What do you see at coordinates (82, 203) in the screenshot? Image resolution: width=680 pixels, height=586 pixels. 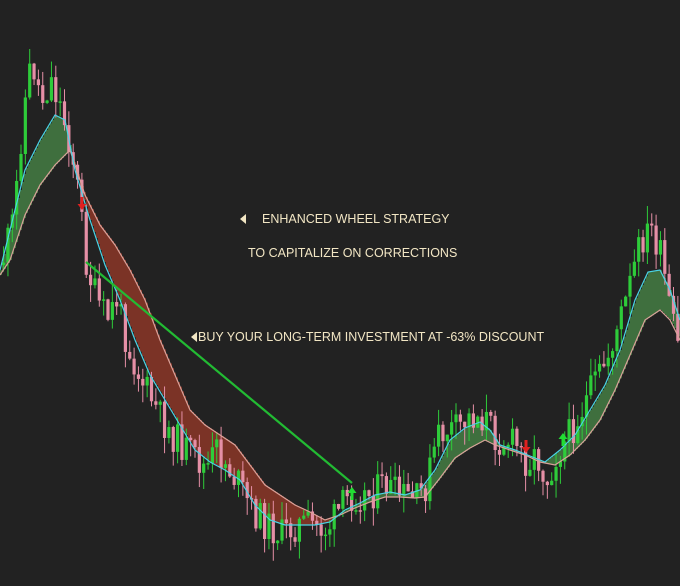 I see `sell-arrow-icon` at bounding box center [82, 203].